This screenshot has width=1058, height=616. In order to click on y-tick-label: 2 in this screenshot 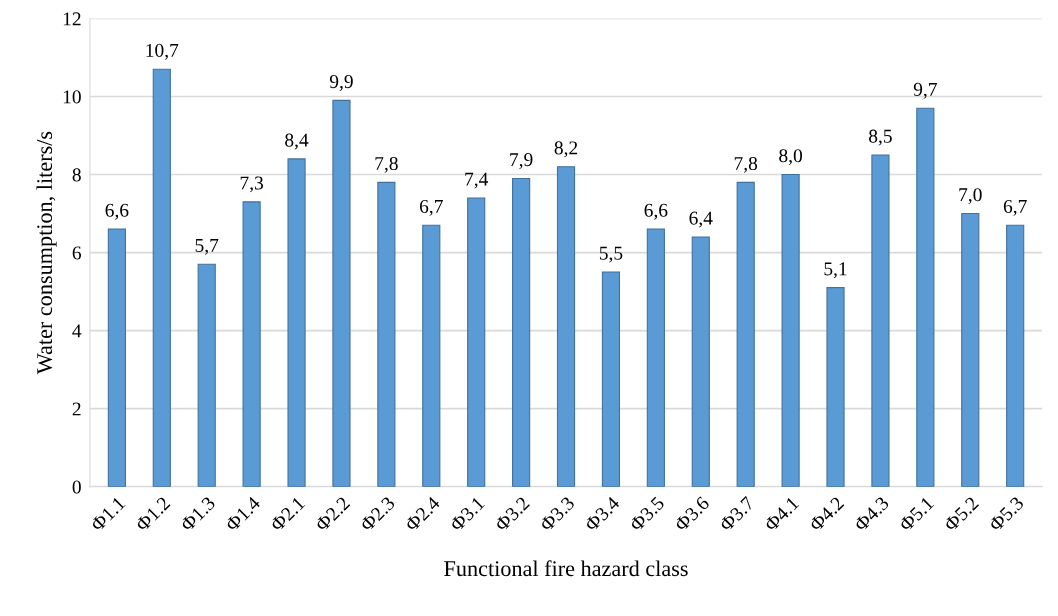, I will do `click(76, 409)`.